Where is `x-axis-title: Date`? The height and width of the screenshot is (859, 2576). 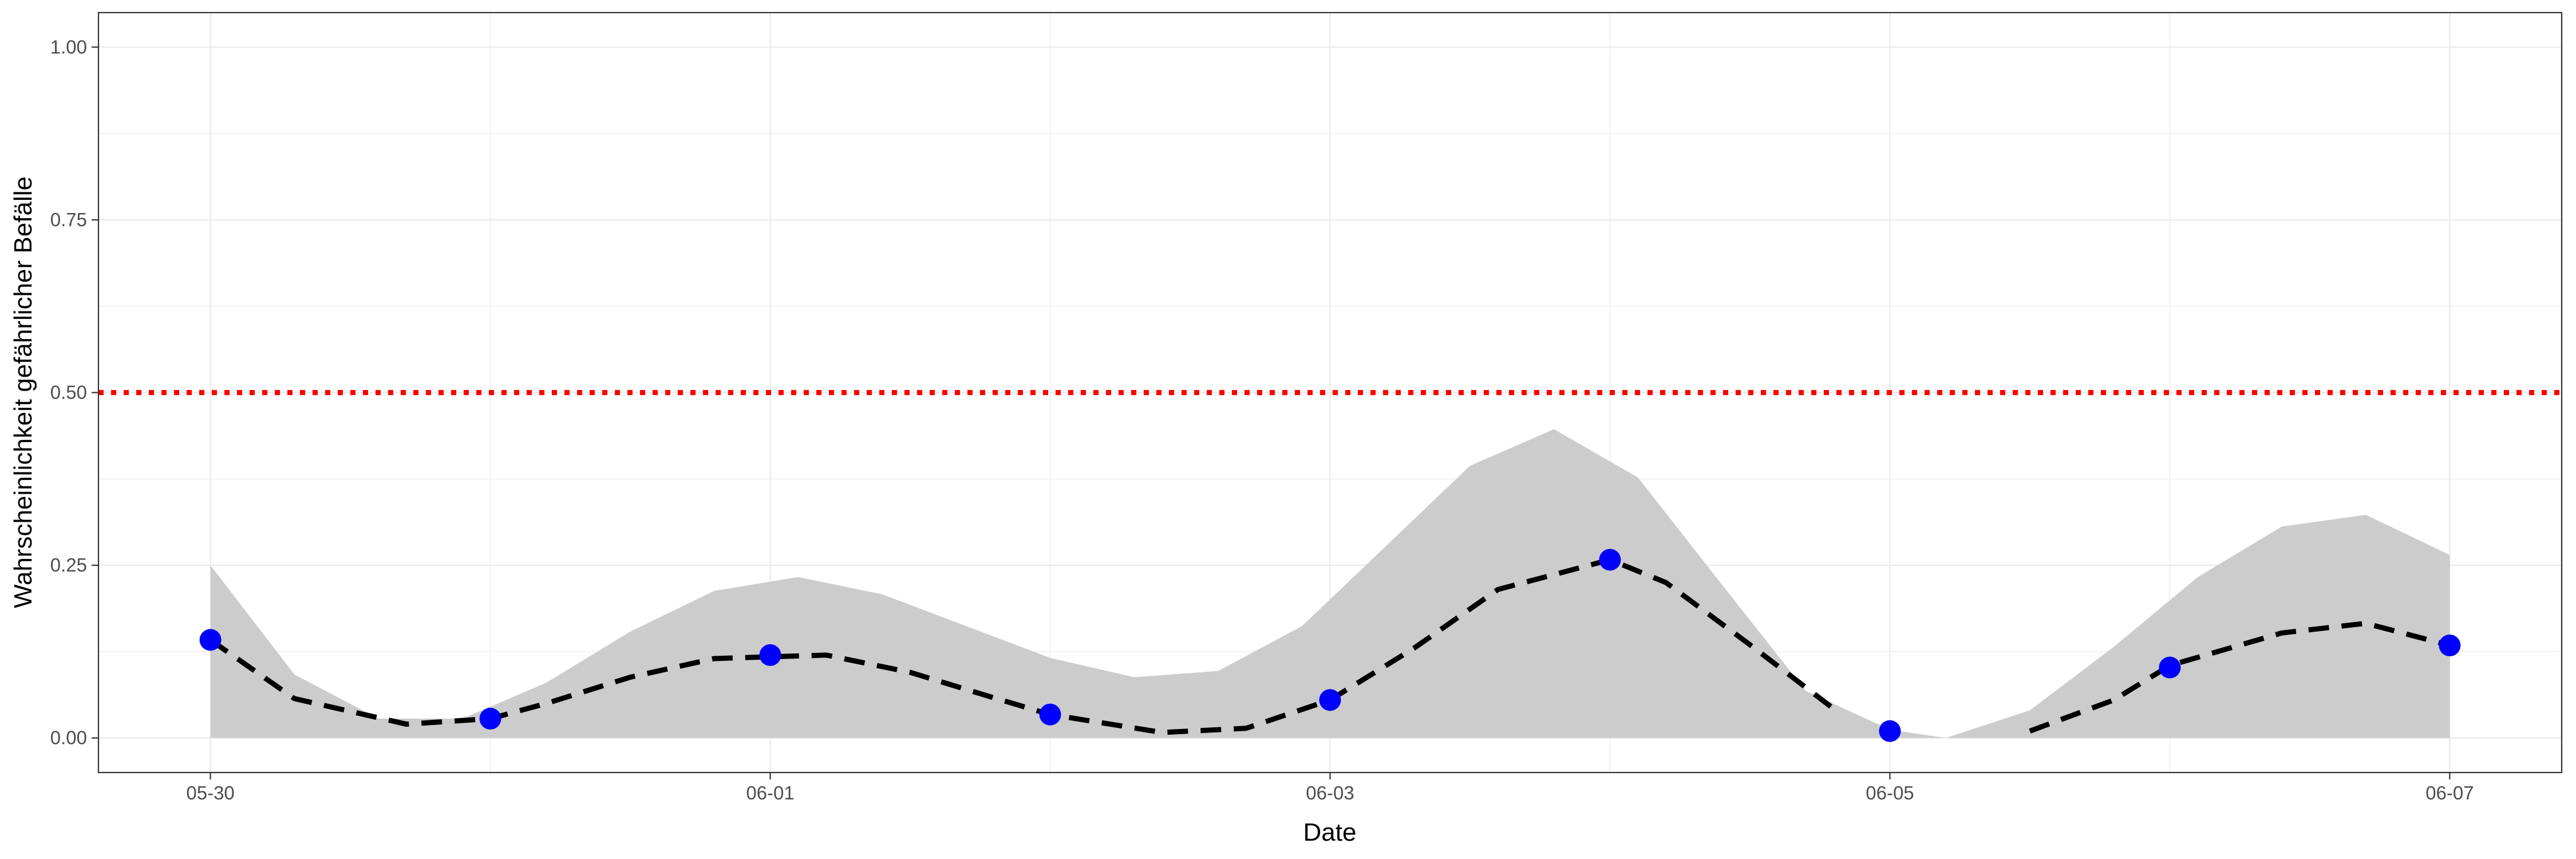
x-axis-title: Date is located at coordinates (1330, 832).